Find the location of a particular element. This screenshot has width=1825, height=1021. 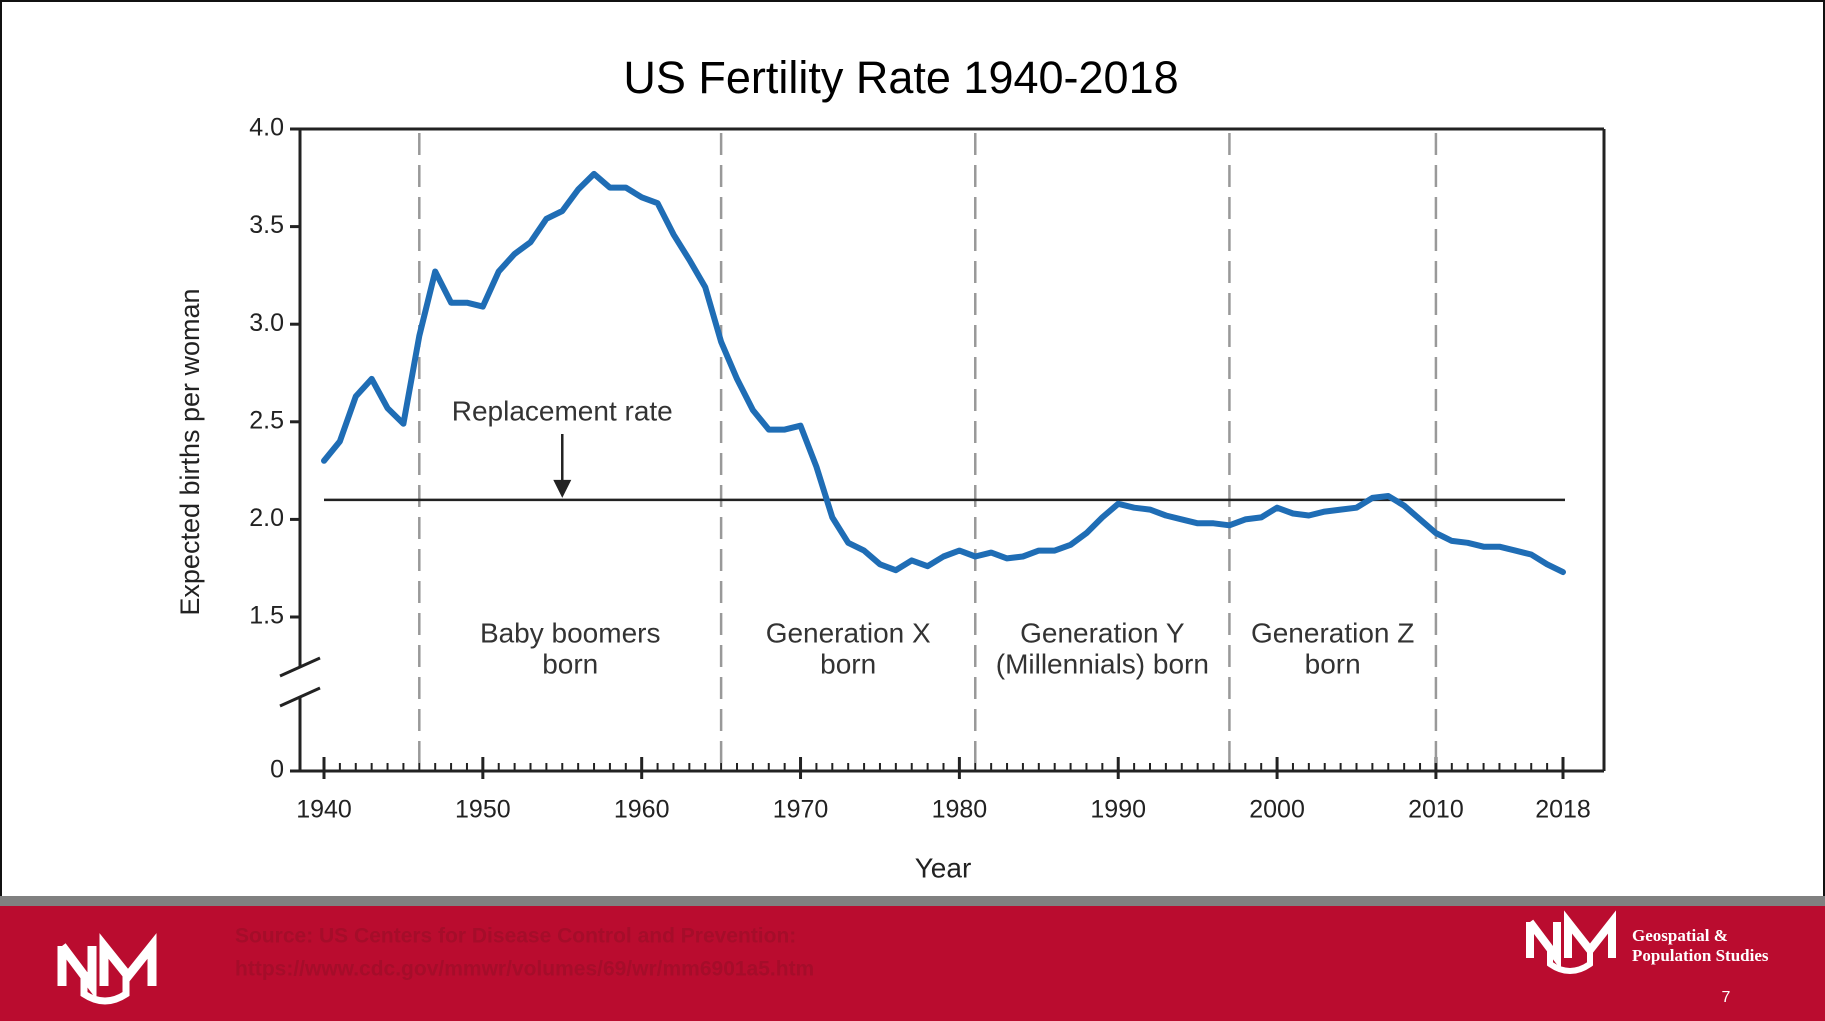

x-tick-label: 1990 is located at coordinates (1118, 810).